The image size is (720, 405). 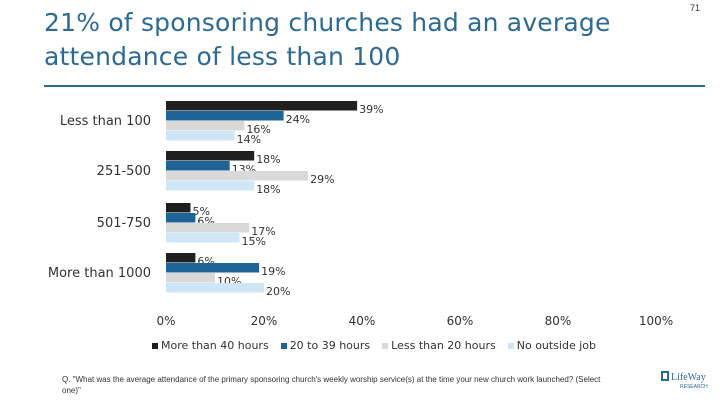 What do you see at coordinates (330, 345) in the screenshot?
I see `legend-label: 20 to 39 hours` at bounding box center [330, 345].